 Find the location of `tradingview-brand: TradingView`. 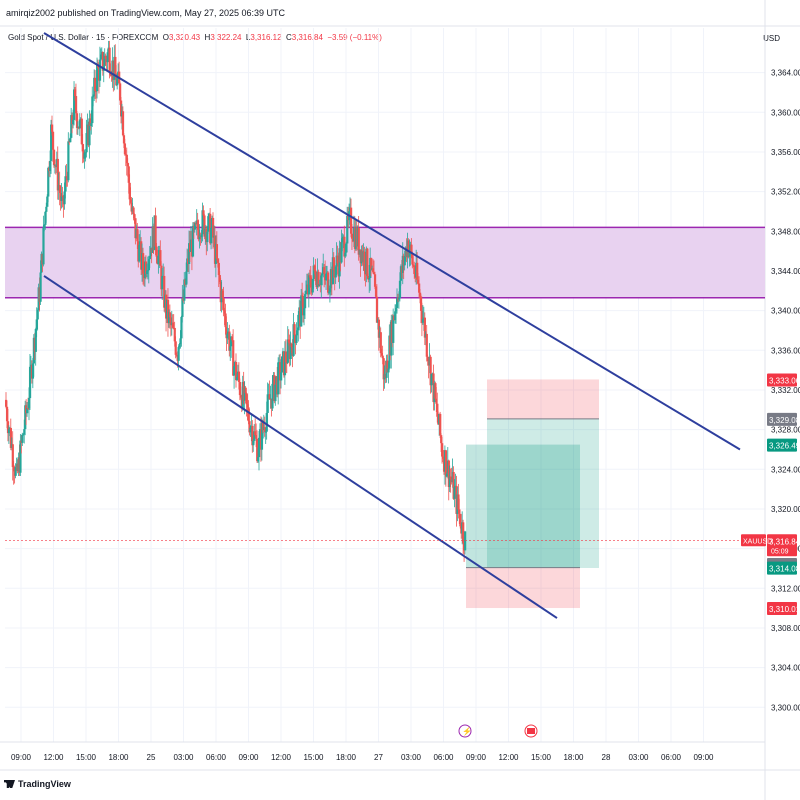

tradingview-brand: TradingView is located at coordinates (37, 784).